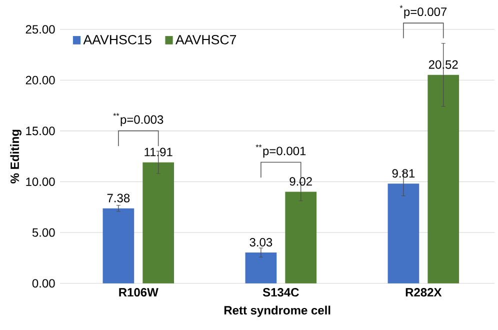 This screenshot has width=498, height=330. What do you see at coordinates (423, 11) in the screenshot?
I see `text: $^{*}$p=0.007` at bounding box center [423, 11].